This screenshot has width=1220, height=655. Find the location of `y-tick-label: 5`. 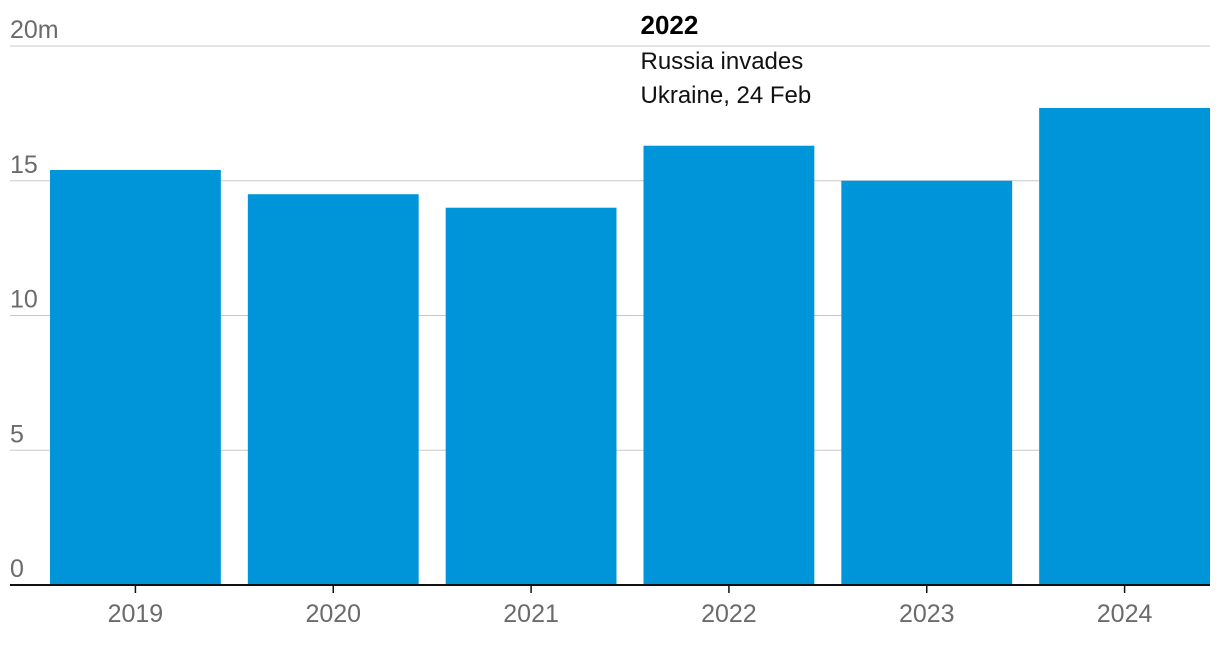

y-tick-label: 5 is located at coordinates (17, 434).